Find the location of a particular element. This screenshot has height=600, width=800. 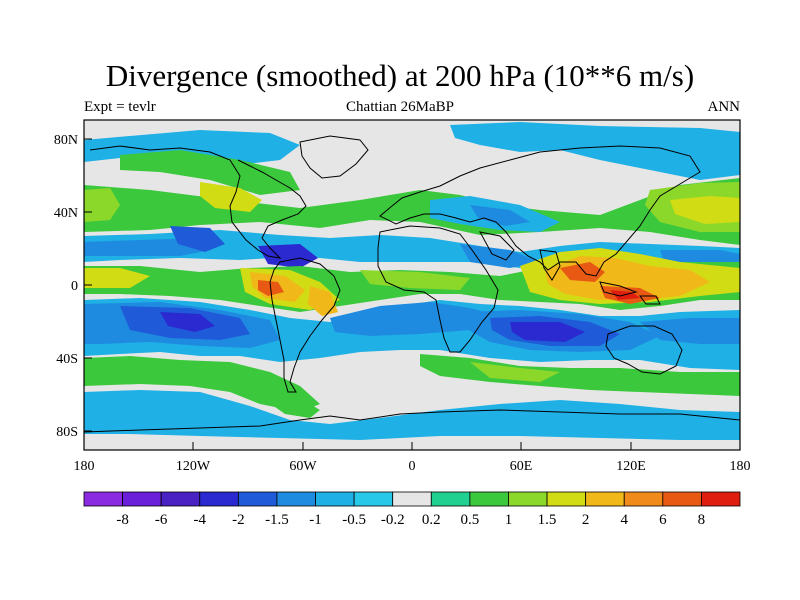

colorbar-label: 0.5 is located at coordinates (470, 520).